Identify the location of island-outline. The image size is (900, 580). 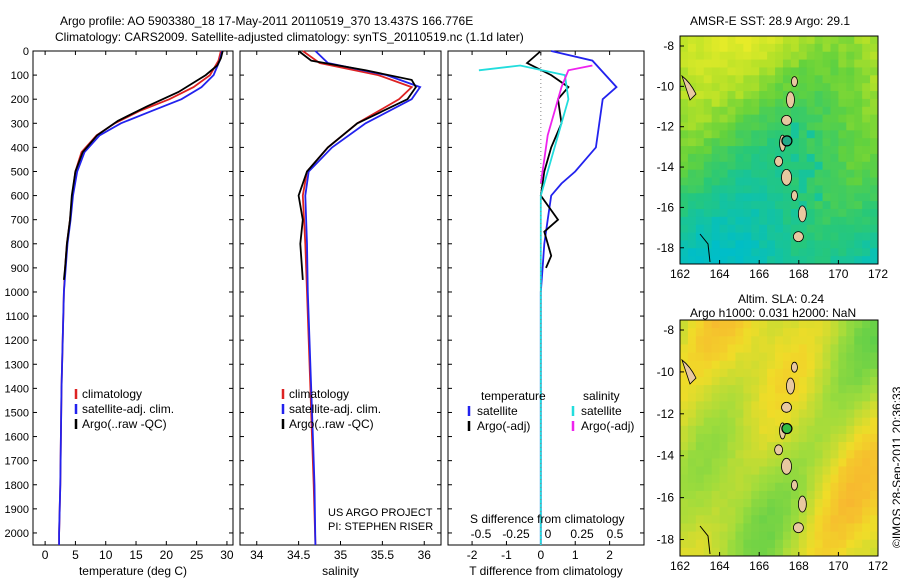
(786, 177).